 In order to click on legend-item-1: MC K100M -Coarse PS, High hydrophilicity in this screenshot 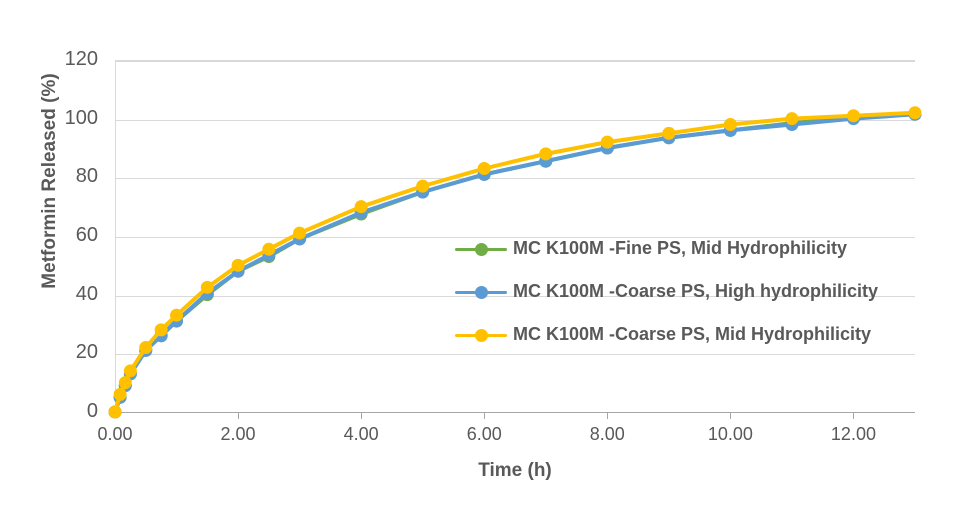, I will do `click(666, 291)`.